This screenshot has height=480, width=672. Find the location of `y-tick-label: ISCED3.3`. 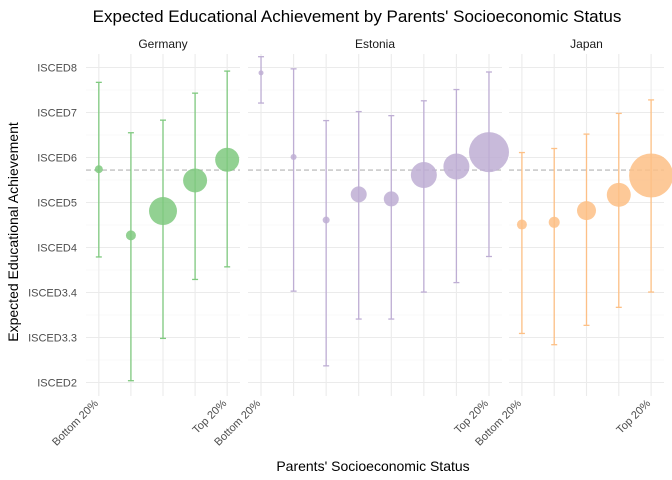

y-tick-label: ISCED3.3 is located at coordinates (52, 339).